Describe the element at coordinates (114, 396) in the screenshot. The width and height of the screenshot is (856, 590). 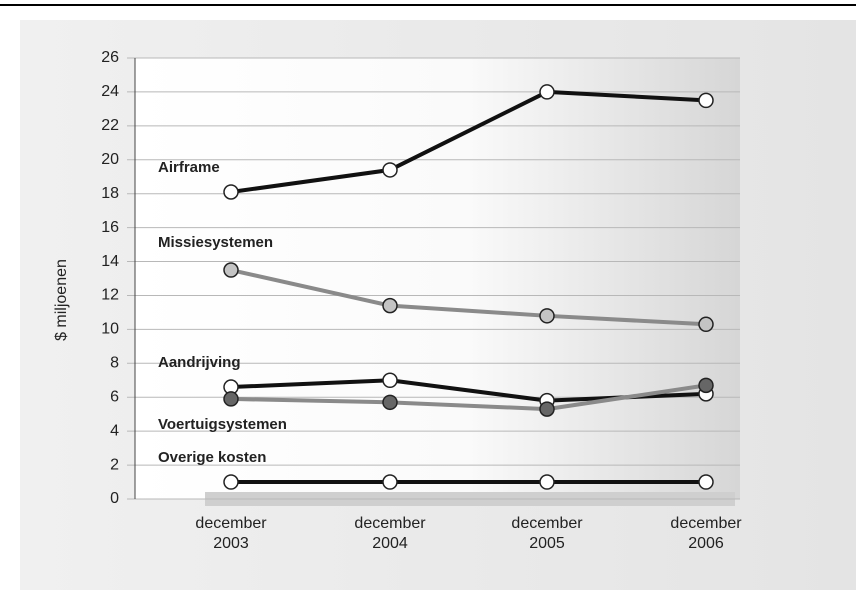
I see `y-tick-label: 6` at that location.